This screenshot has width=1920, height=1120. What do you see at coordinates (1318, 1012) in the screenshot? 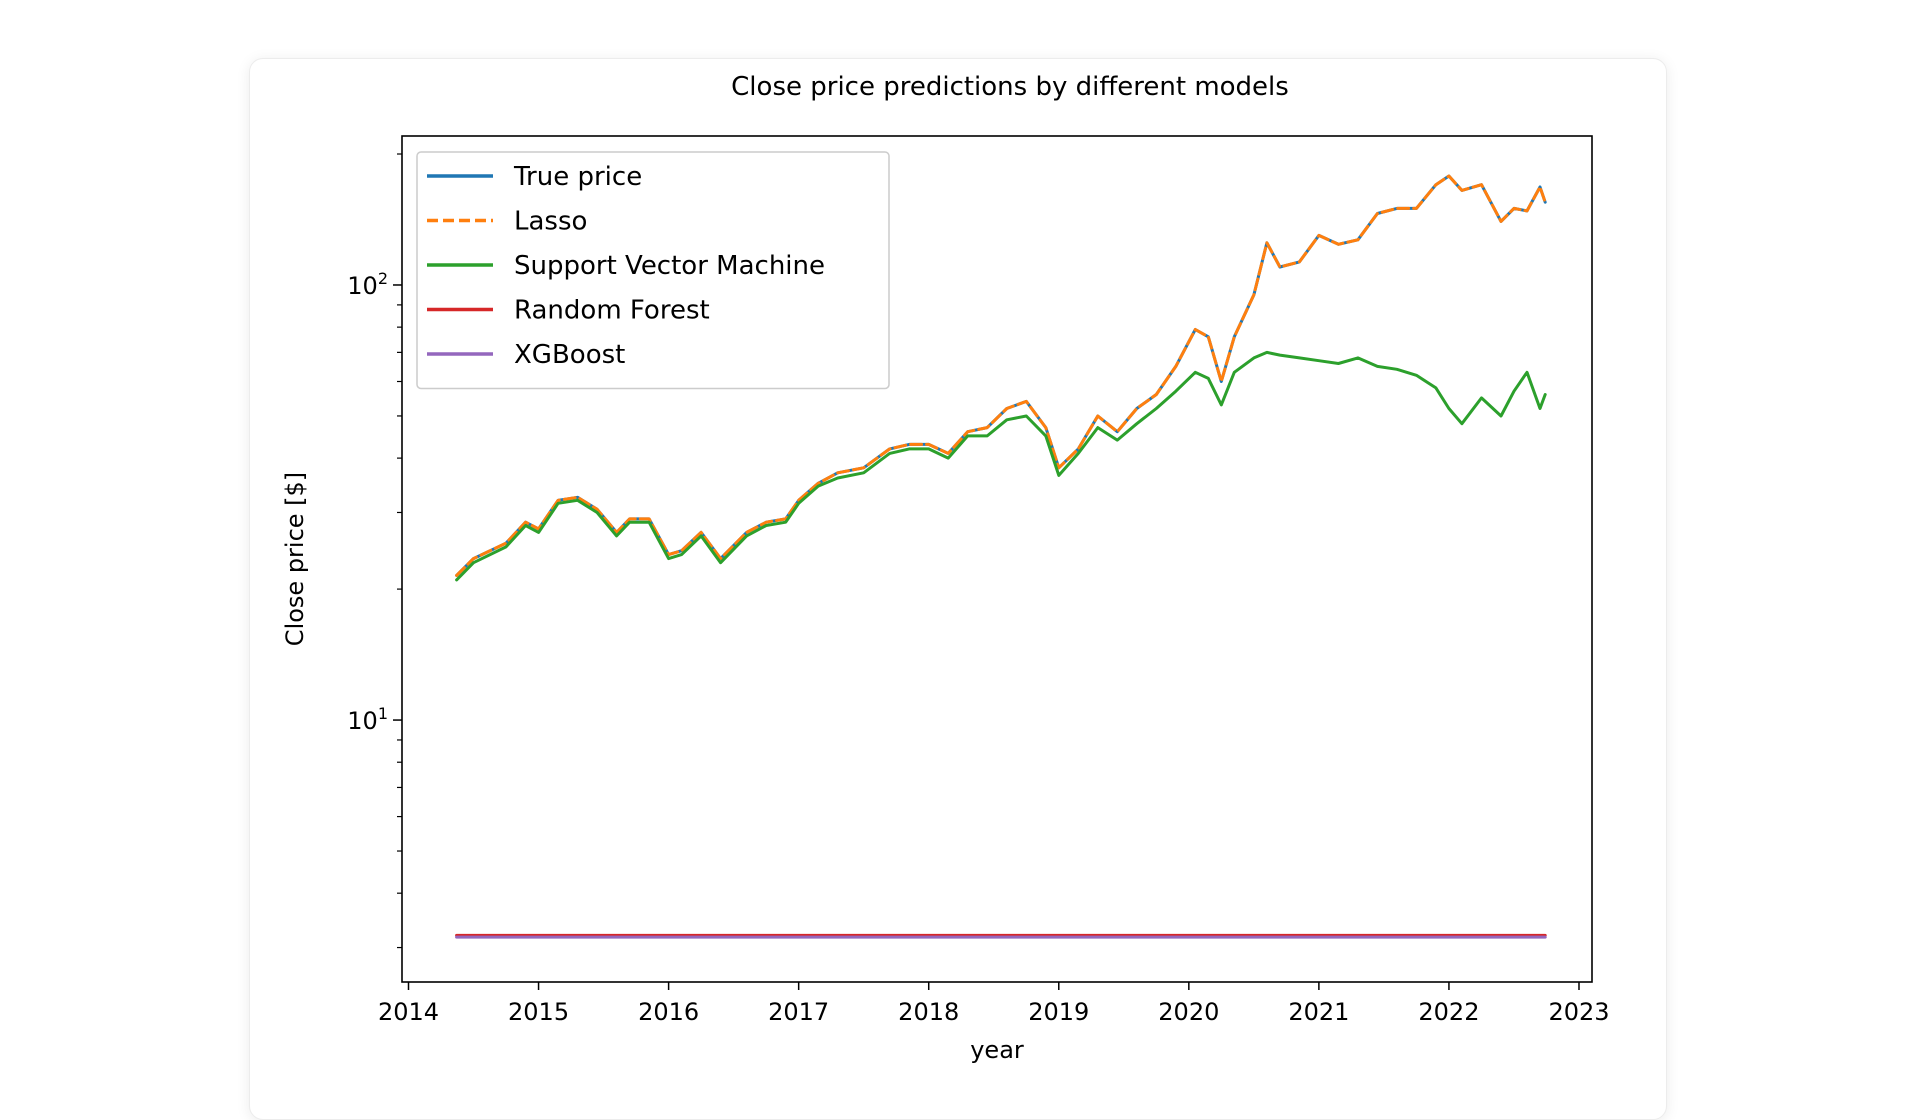
I see `x-tick-label-7: 2021` at bounding box center [1318, 1012].